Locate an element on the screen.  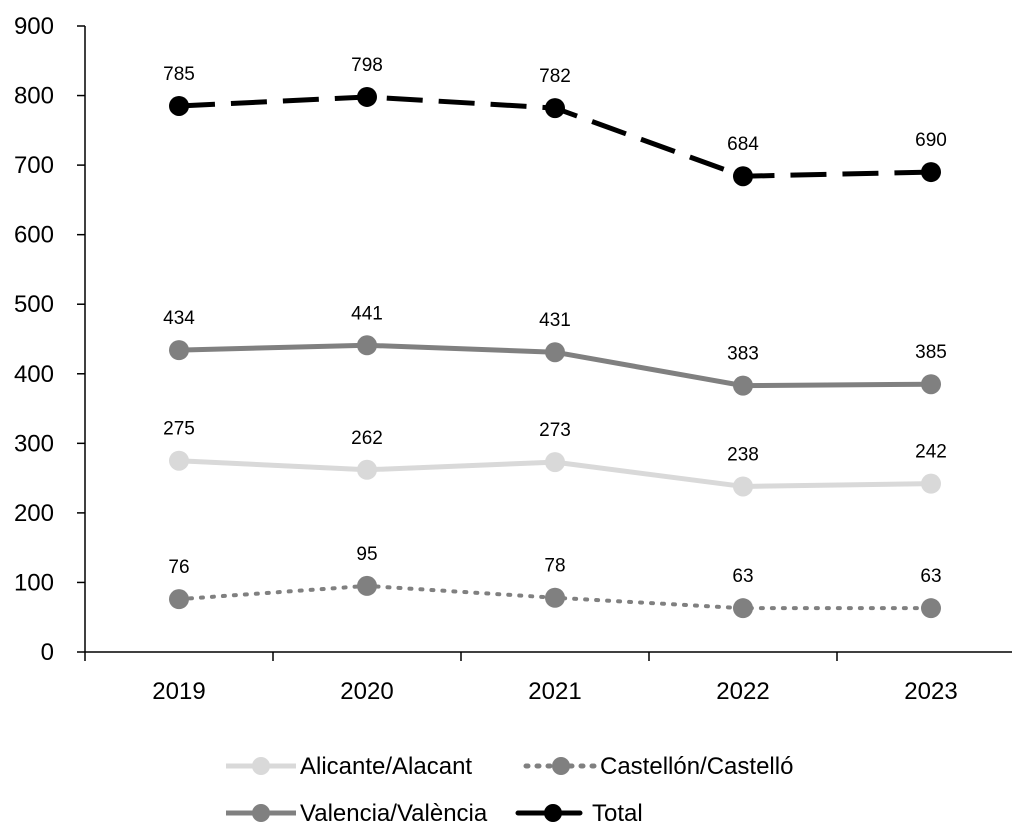
series-0: 275 262 273 238 242 is located at coordinates (555, 458).